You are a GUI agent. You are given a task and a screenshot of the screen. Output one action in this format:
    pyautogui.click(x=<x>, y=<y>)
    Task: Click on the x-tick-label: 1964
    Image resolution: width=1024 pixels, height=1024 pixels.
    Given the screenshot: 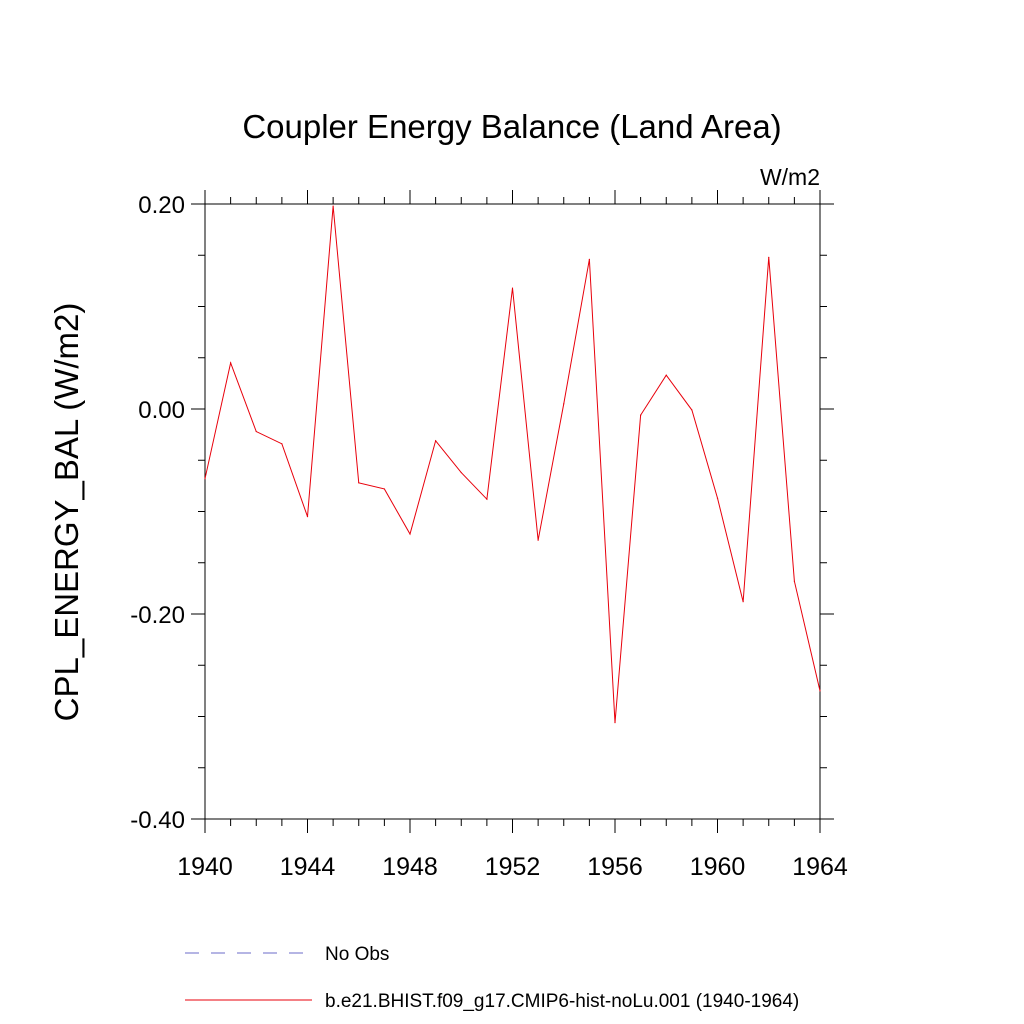 What is the action you would take?
    pyautogui.click(x=820, y=867)
    